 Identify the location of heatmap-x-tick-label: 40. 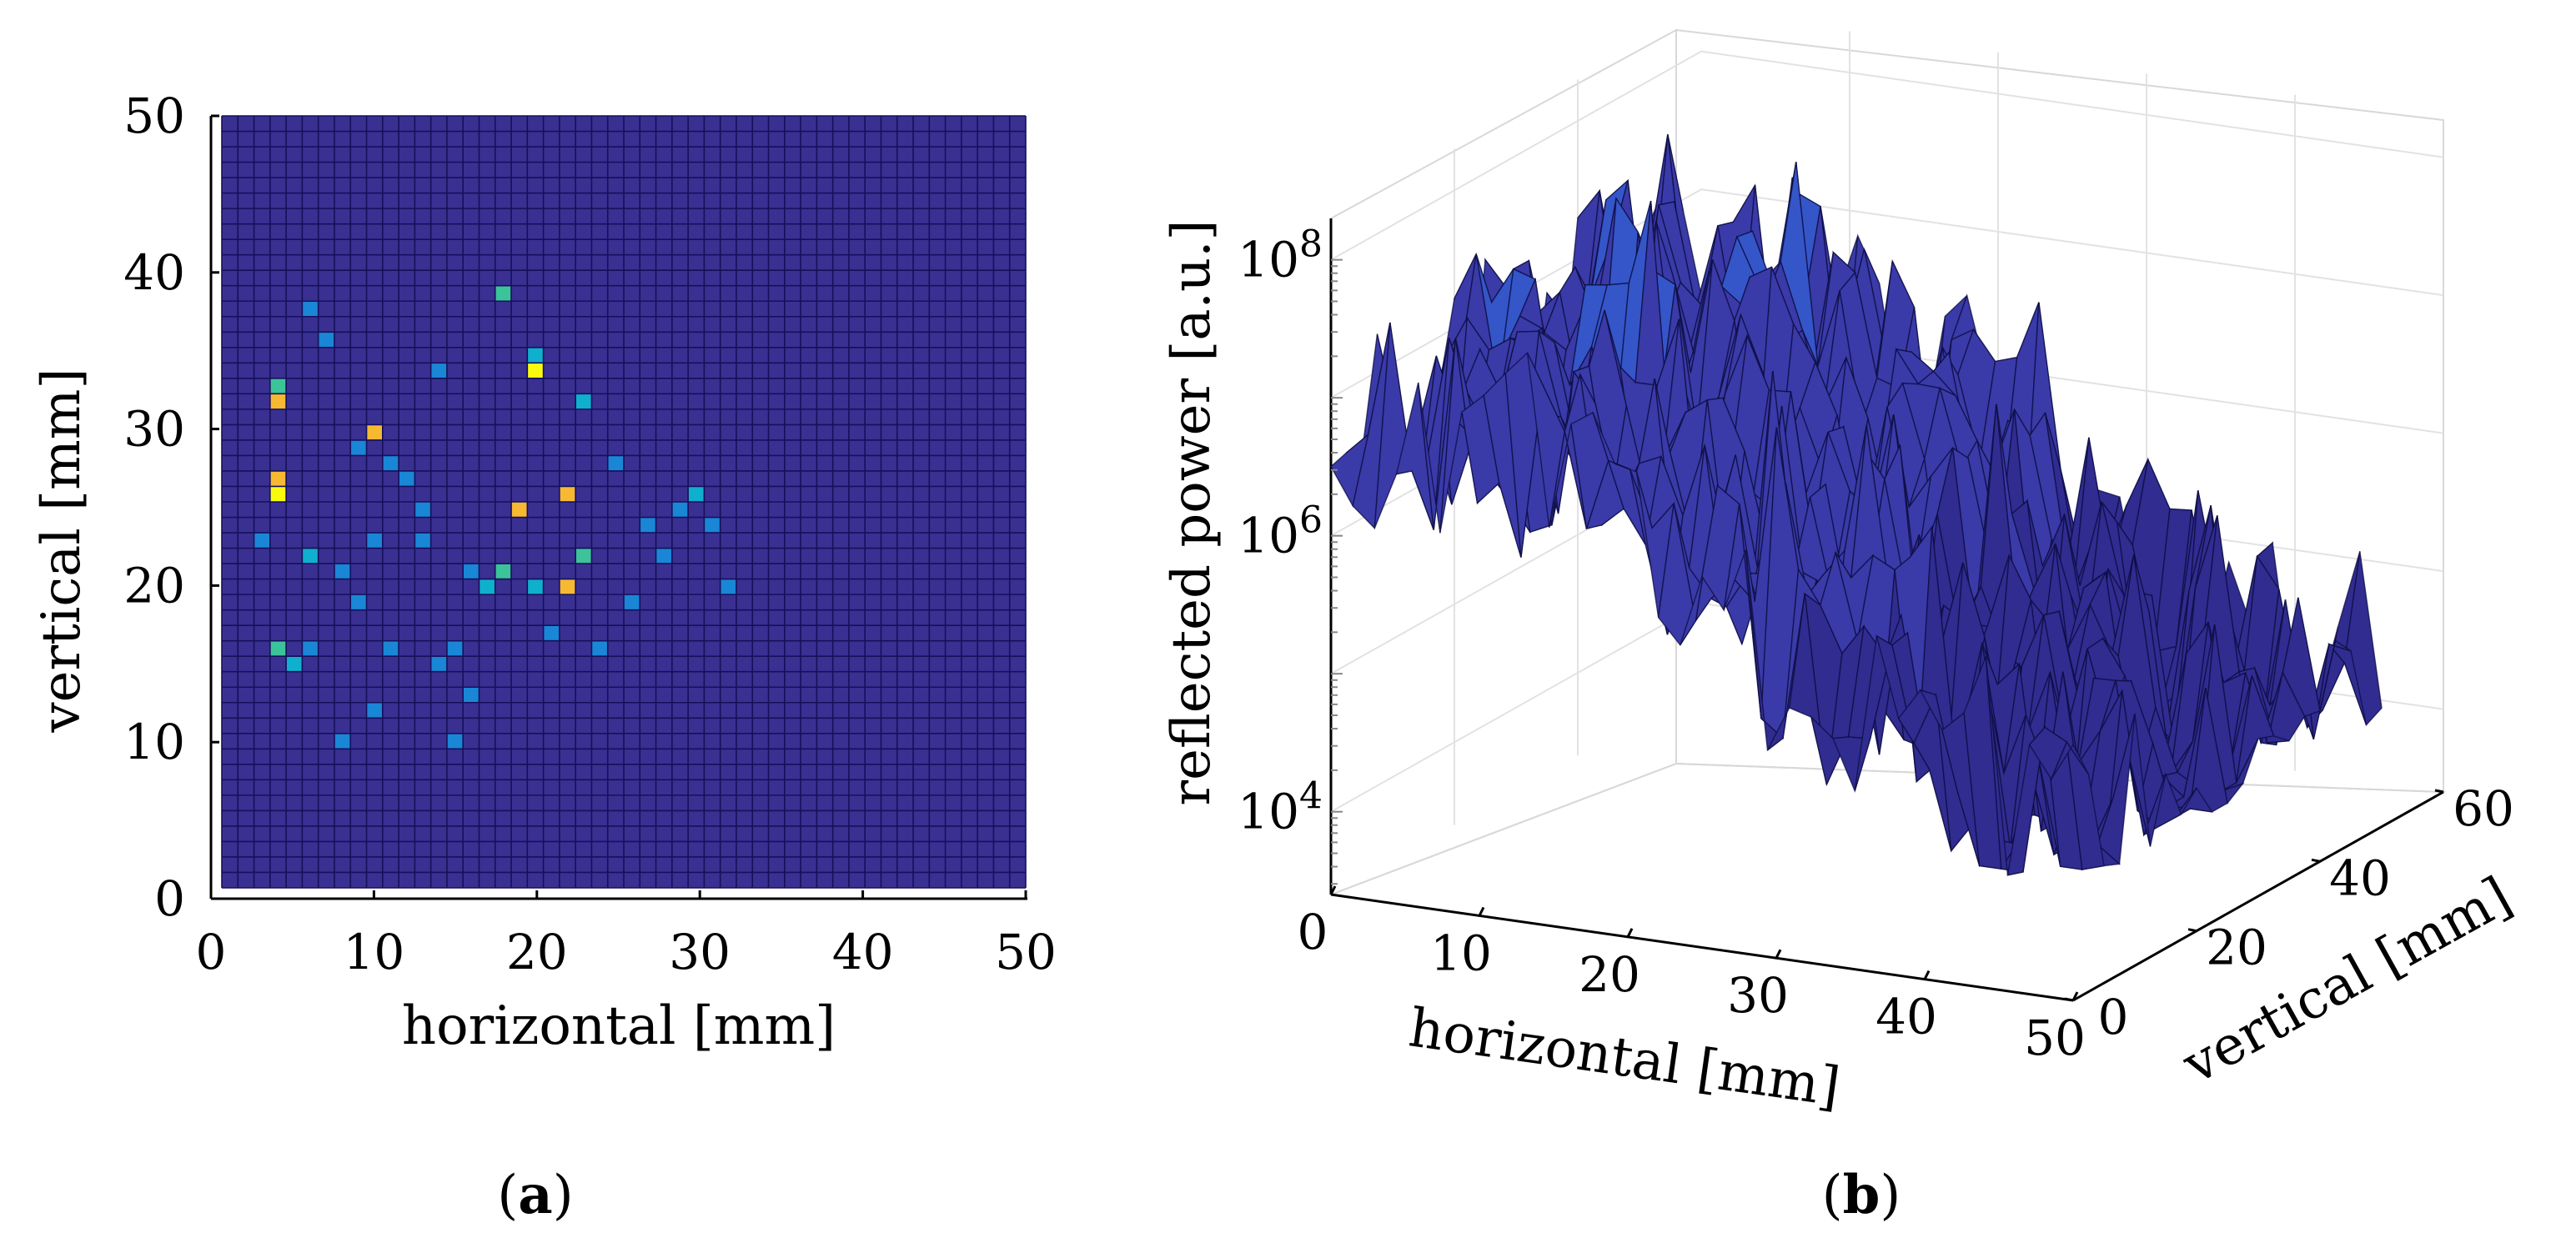
(863, 952).